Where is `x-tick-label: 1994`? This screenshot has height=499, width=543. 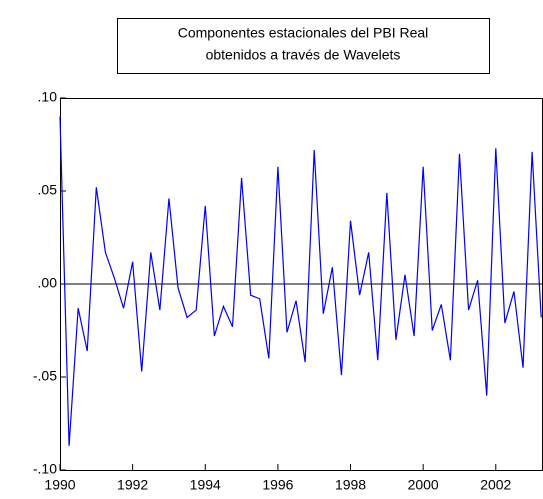 x-tick-label: 1994 is located at coordinates (205, 485).